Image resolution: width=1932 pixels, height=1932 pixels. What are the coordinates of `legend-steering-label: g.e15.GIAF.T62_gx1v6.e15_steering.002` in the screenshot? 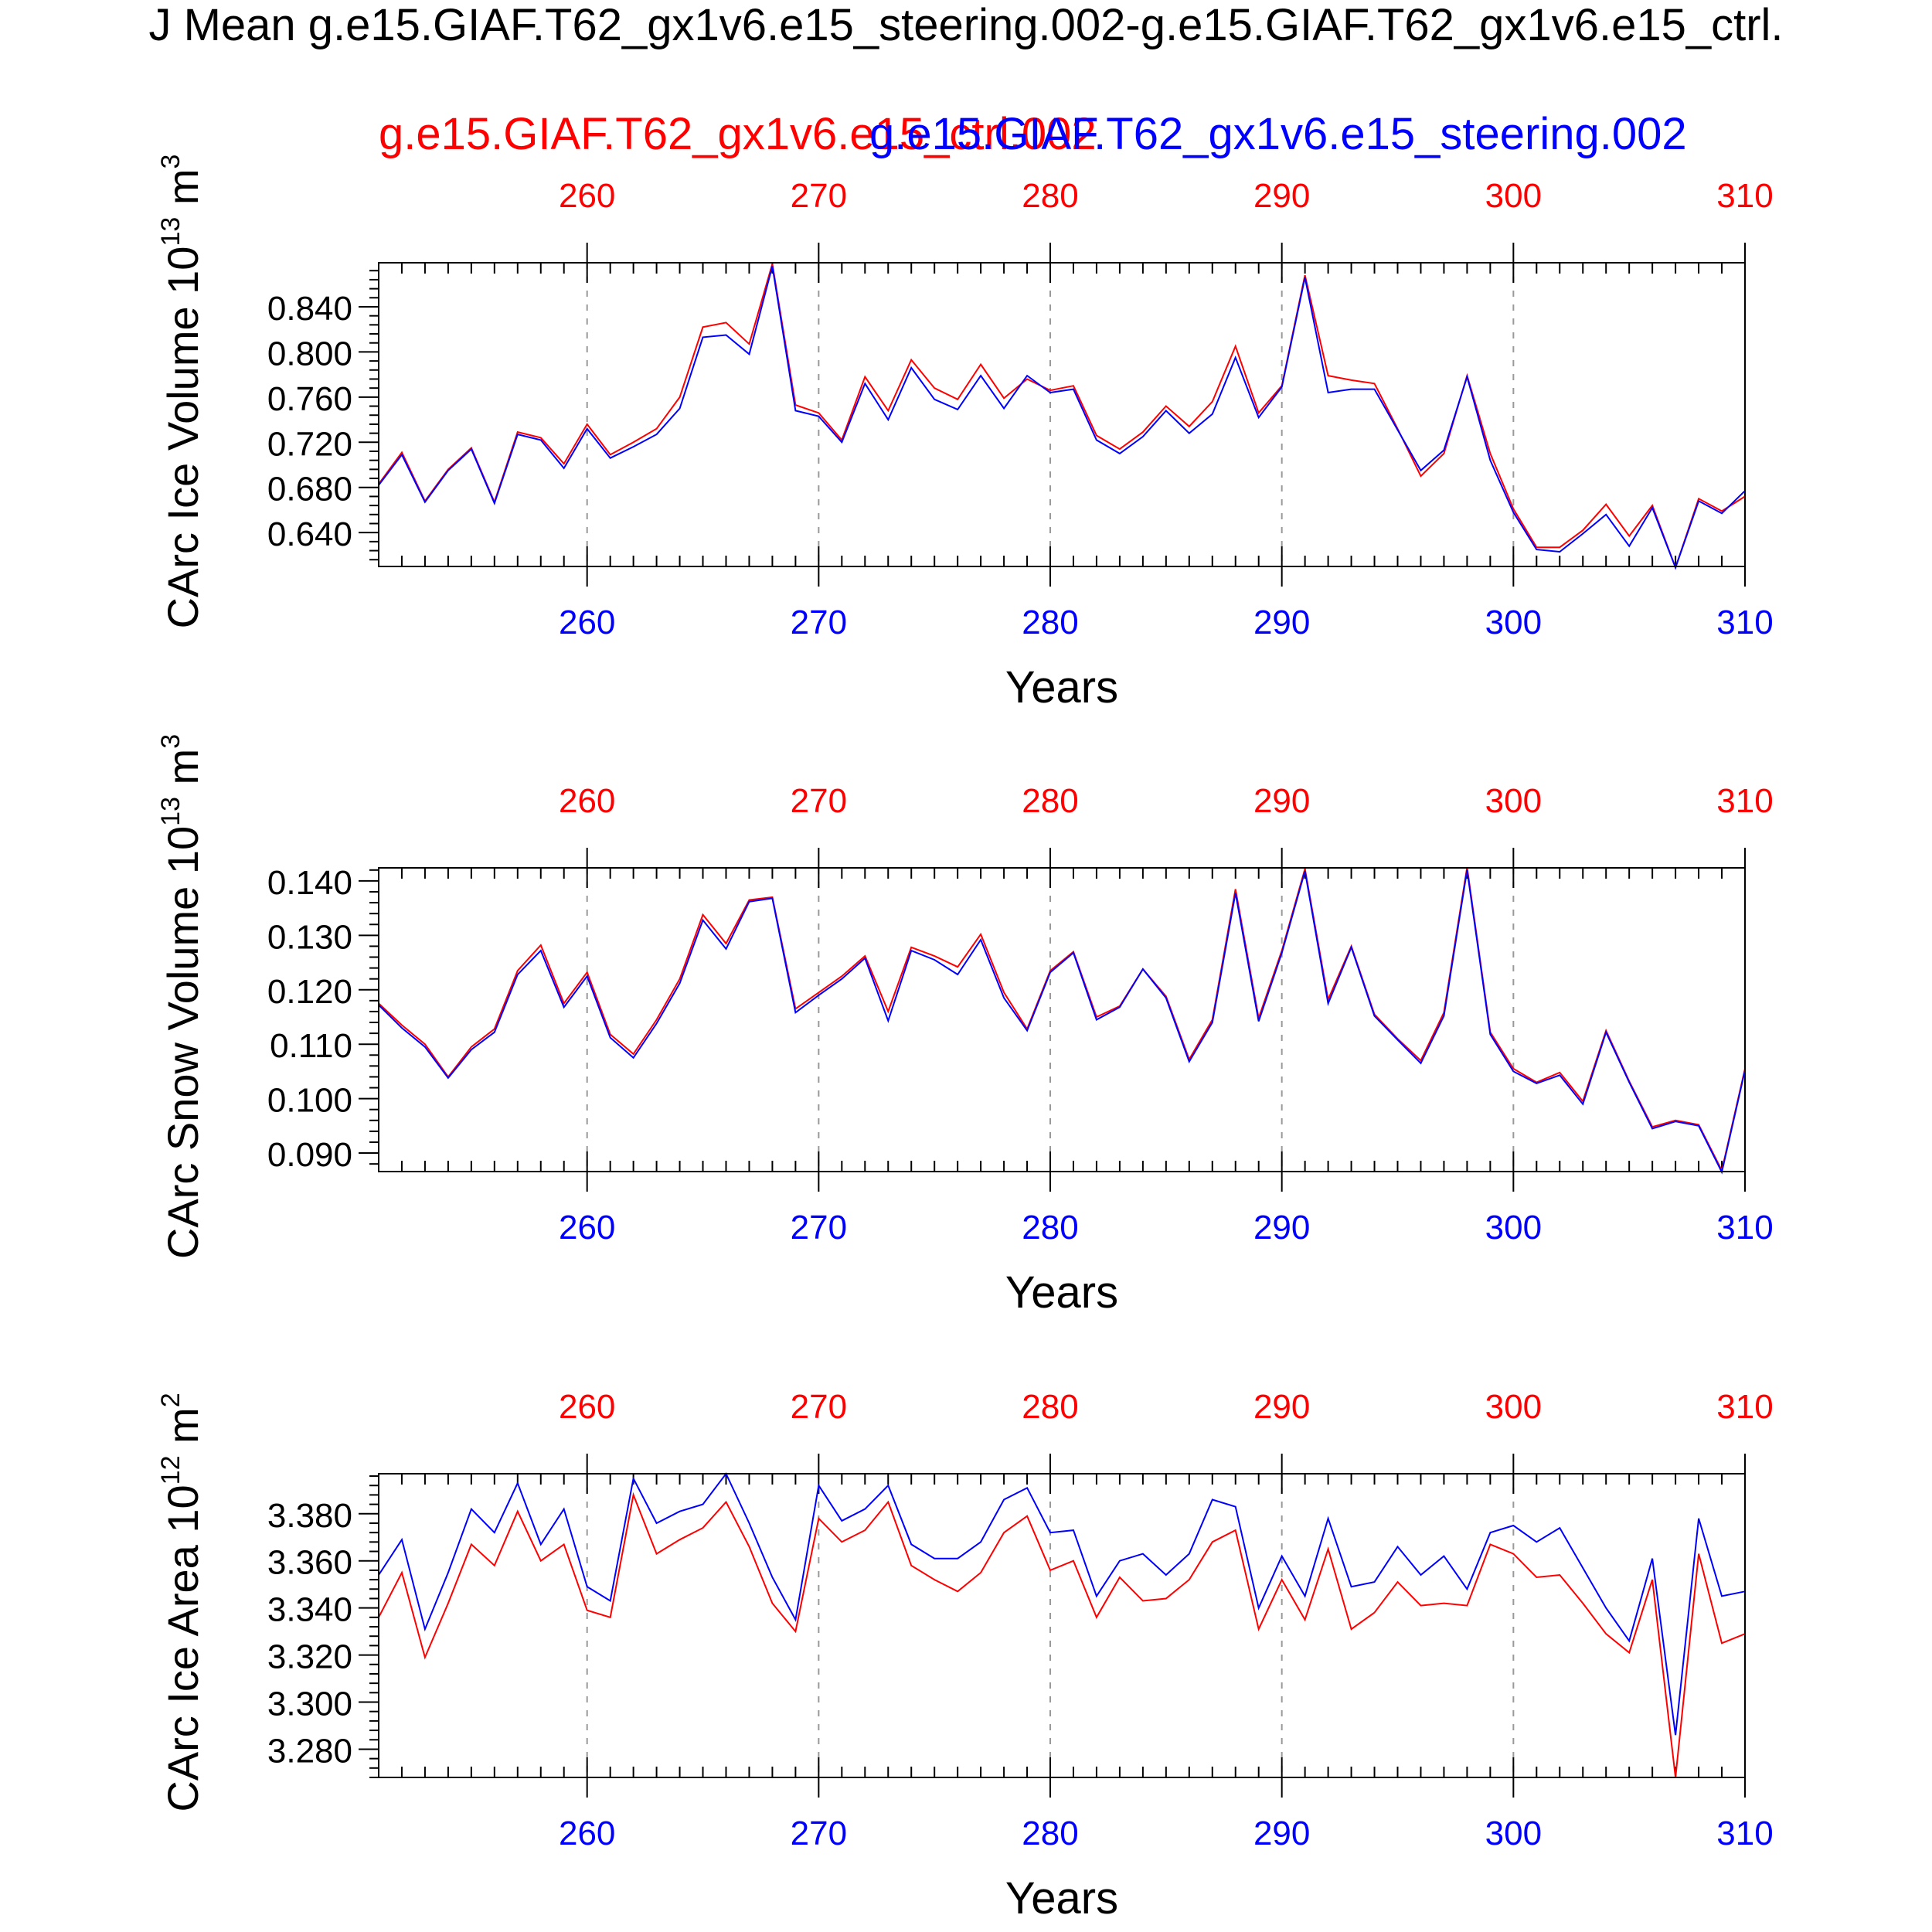 It's located at (1278, 134).